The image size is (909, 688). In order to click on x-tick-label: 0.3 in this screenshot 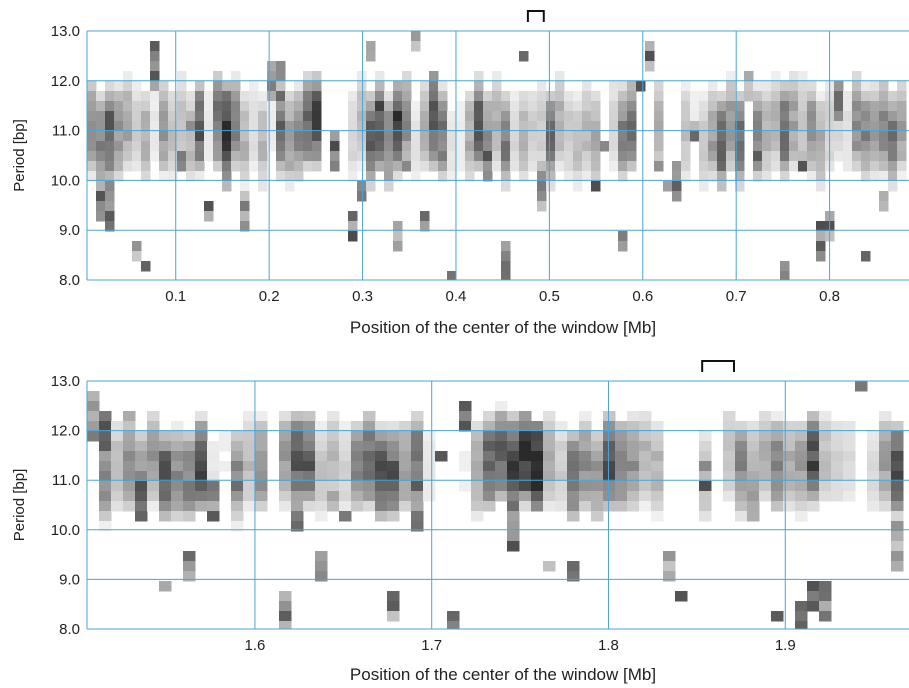, I will do `click(362, 296)`.